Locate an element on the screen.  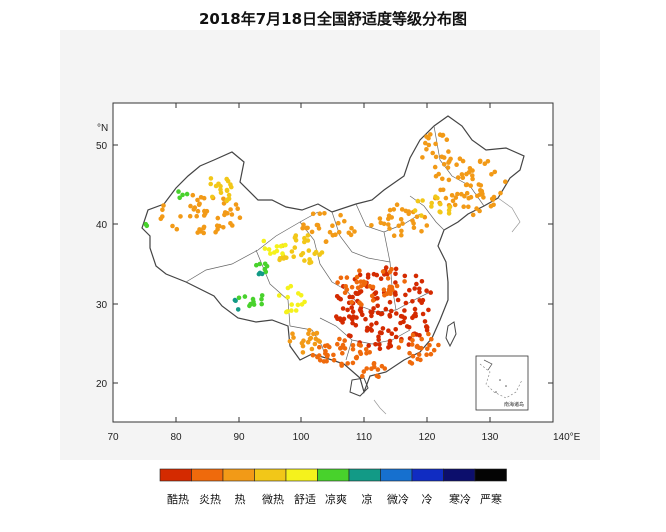
y-tick-label: 40 is located at coordinates (102, 225).